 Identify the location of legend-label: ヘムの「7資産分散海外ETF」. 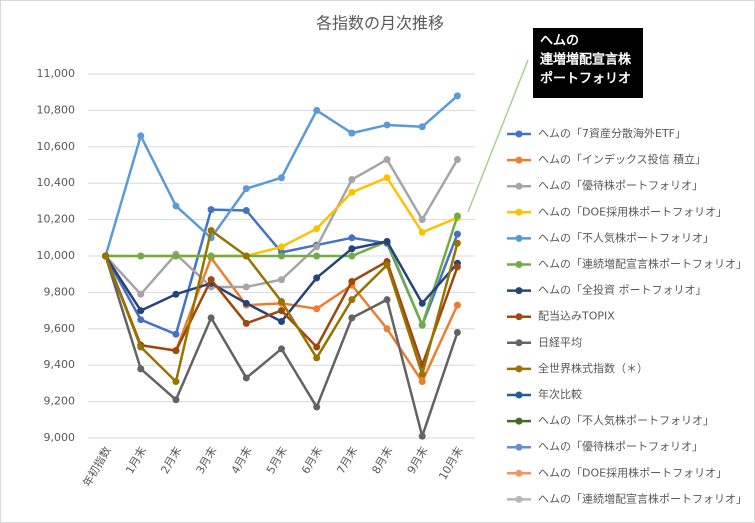
(612, 133).